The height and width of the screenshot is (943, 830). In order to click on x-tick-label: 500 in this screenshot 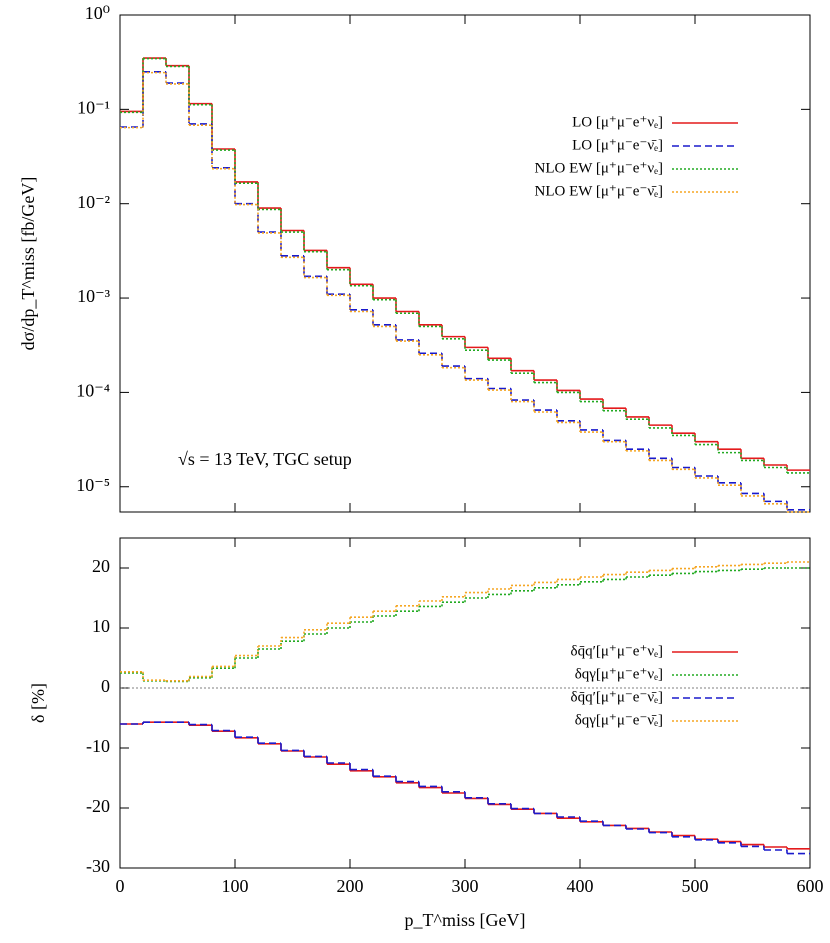, I will do `click(695, 886)`.